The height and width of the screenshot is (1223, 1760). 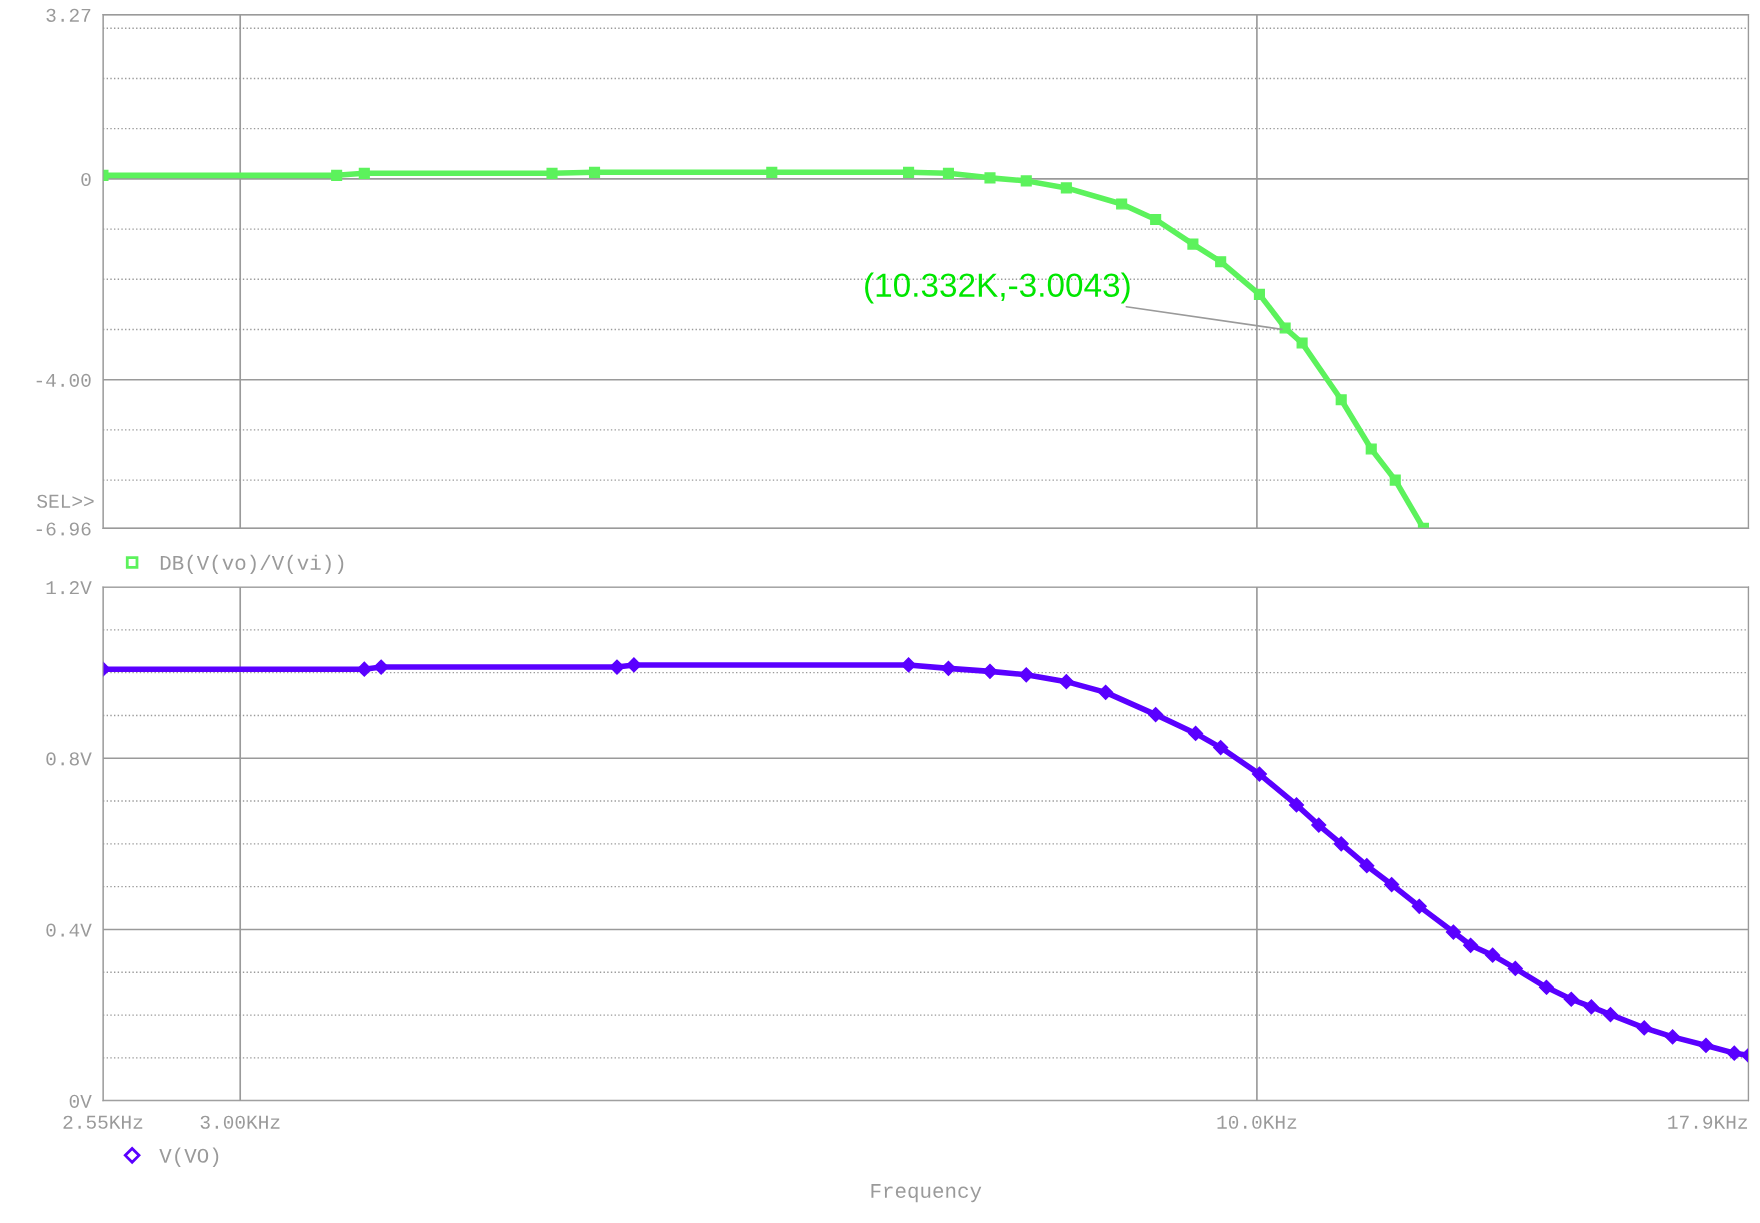 I want to click on x-tick-label: 17.9KHz, so click(x=1708, y=1122).